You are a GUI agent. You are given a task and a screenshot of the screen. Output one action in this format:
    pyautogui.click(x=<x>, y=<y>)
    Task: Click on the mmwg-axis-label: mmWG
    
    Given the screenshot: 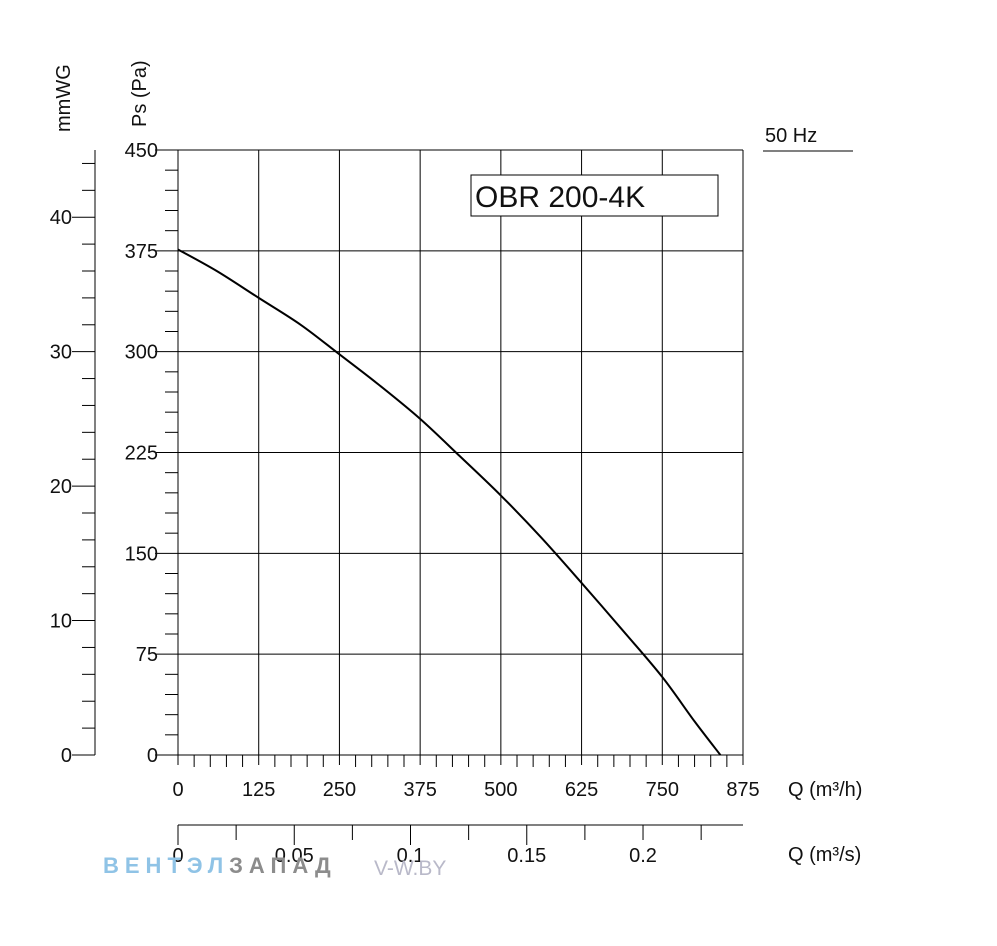 What is the action you would take?
    pyautogui.click(x=64, y=98)
    